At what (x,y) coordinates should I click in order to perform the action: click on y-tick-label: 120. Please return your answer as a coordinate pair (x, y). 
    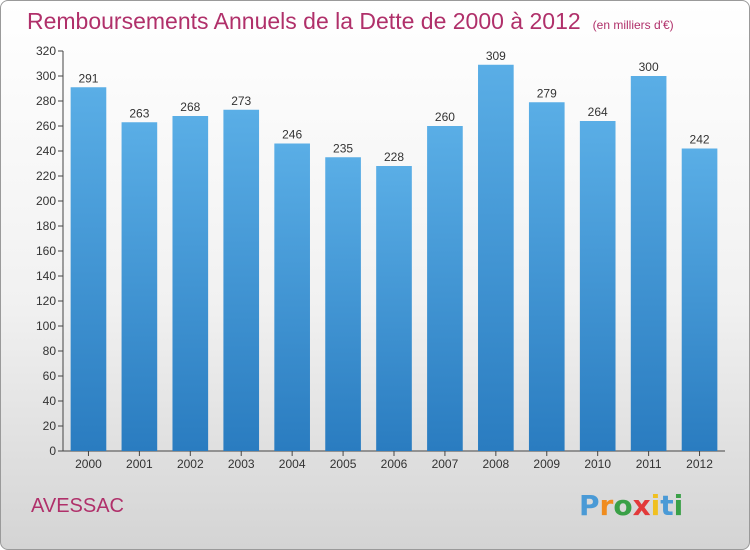
    Looking at the image, I should click on (46, 301).